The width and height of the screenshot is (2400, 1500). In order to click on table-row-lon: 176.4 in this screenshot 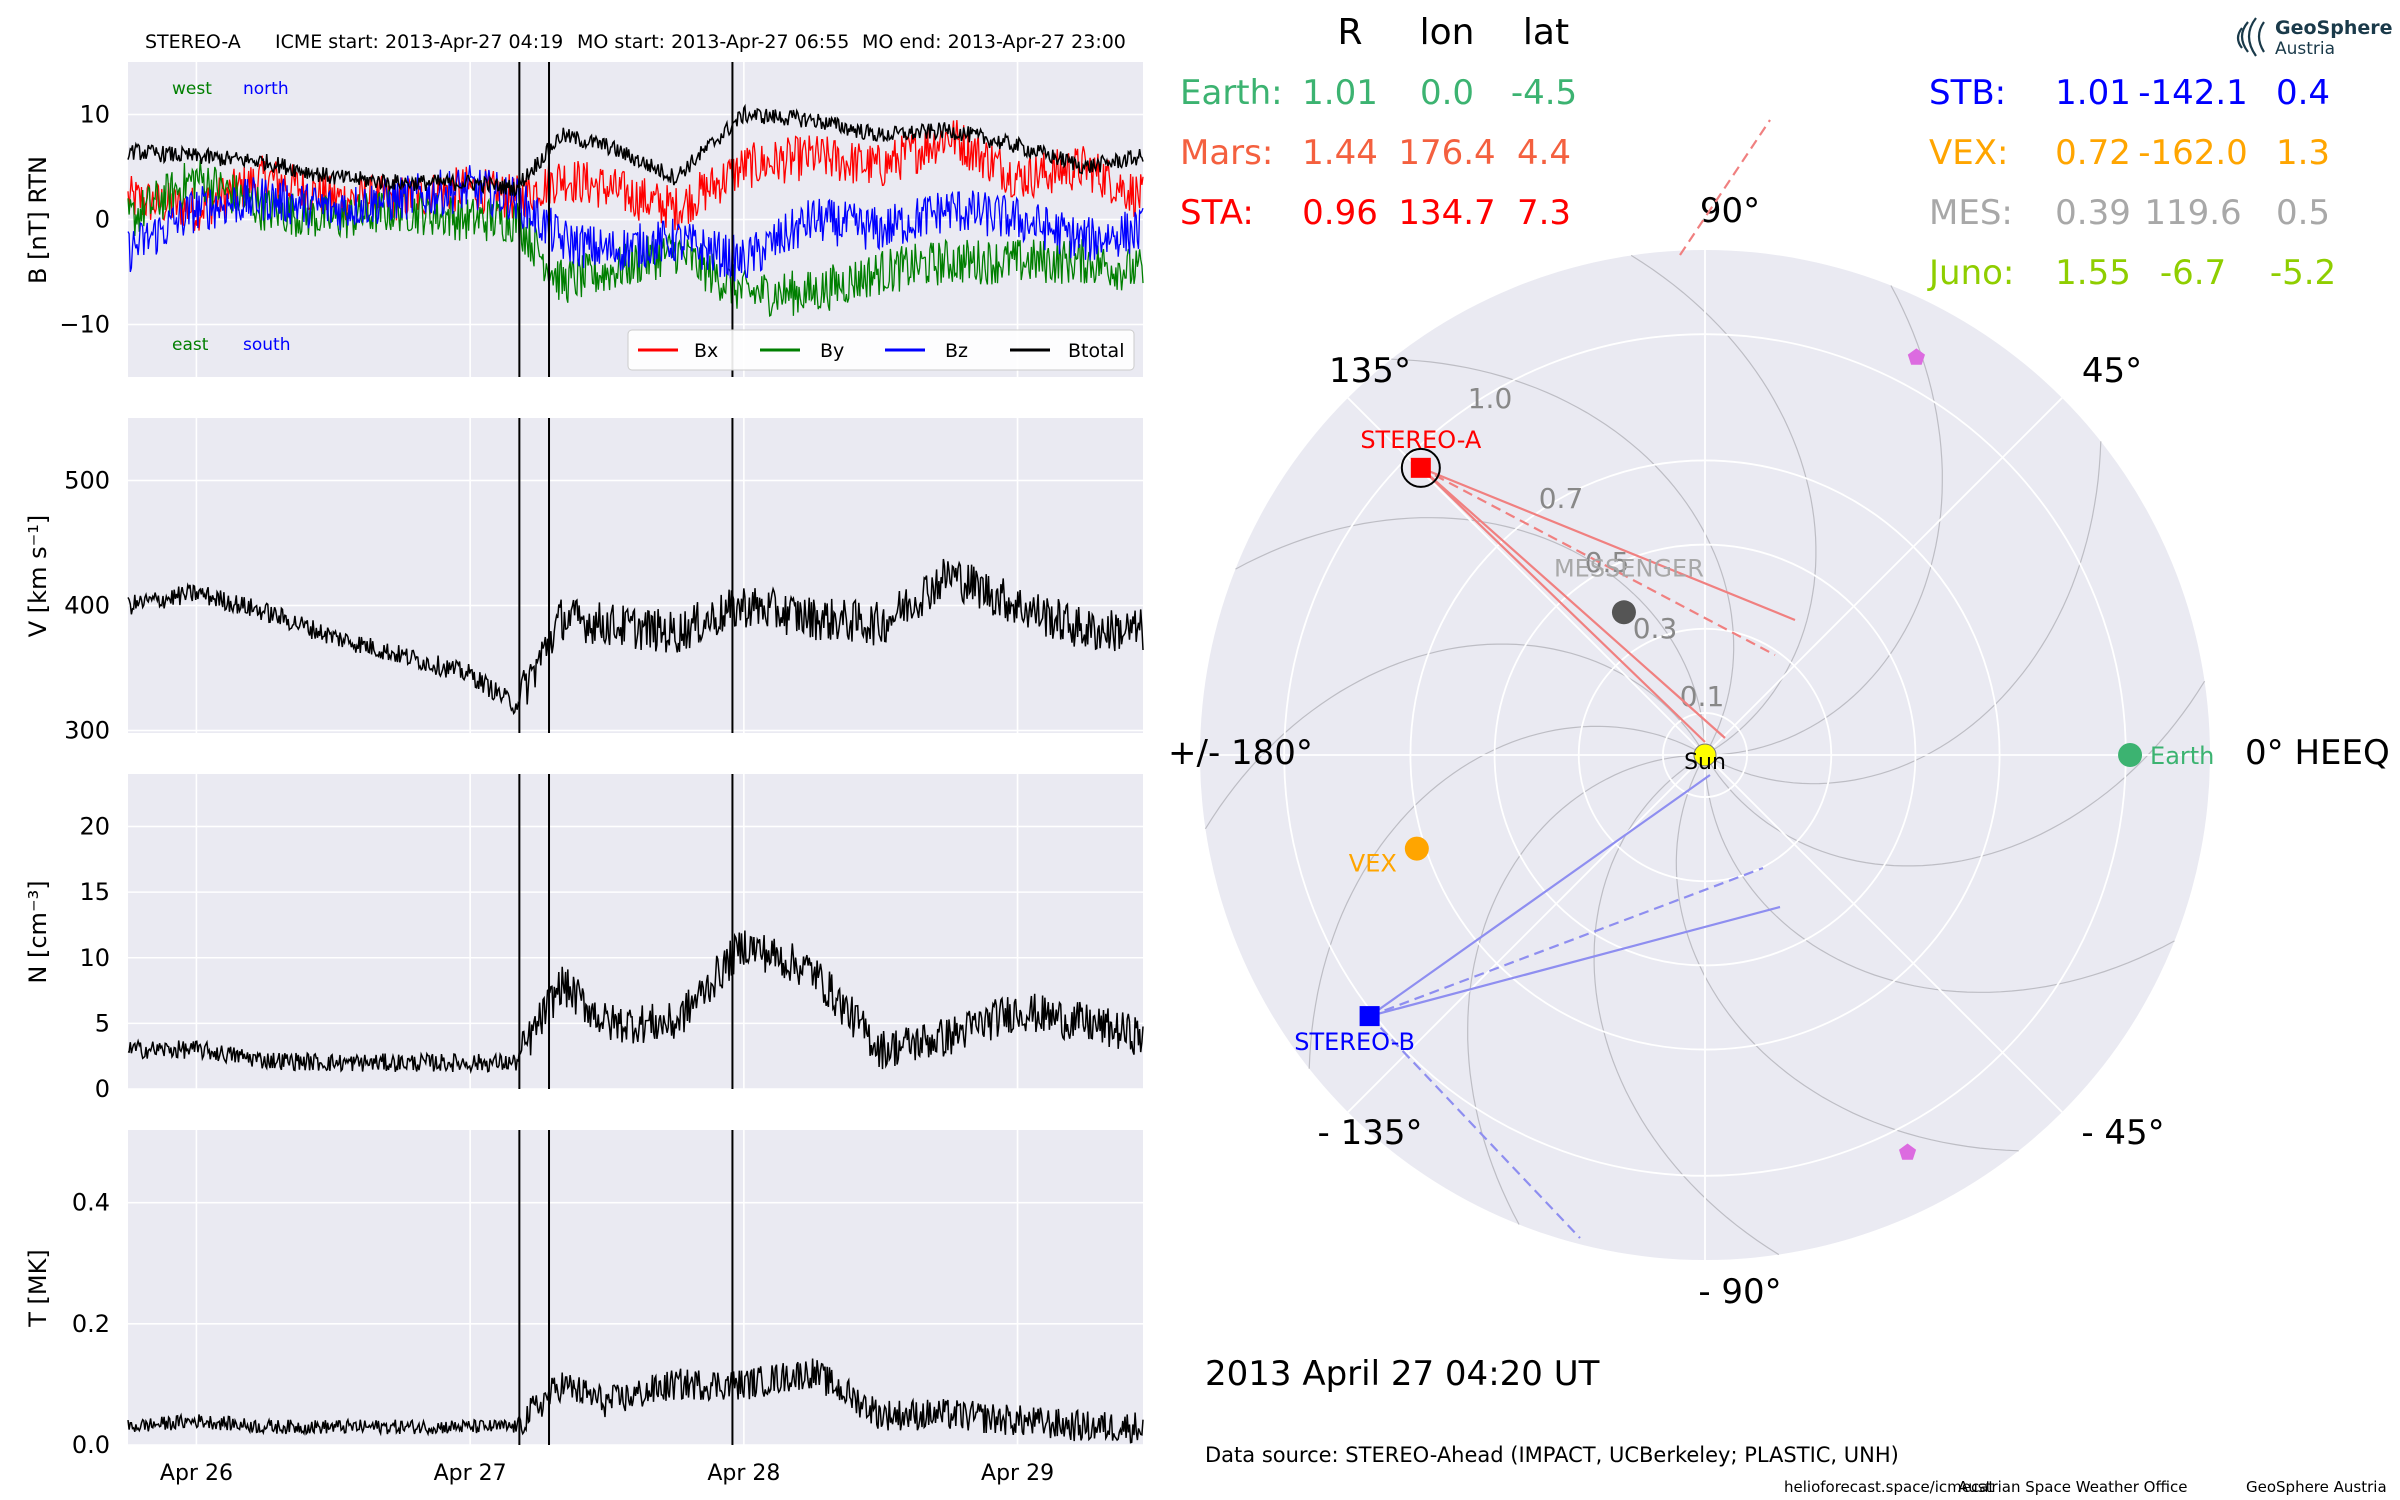, I will do `click(1446, 153)`.